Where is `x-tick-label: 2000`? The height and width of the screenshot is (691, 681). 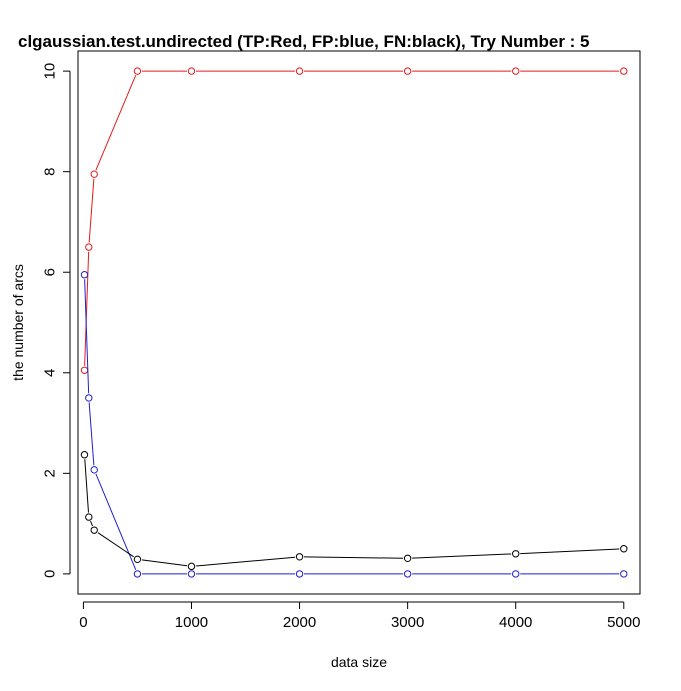 x-tick-label: 2000 is located at coordinates (299, 622).